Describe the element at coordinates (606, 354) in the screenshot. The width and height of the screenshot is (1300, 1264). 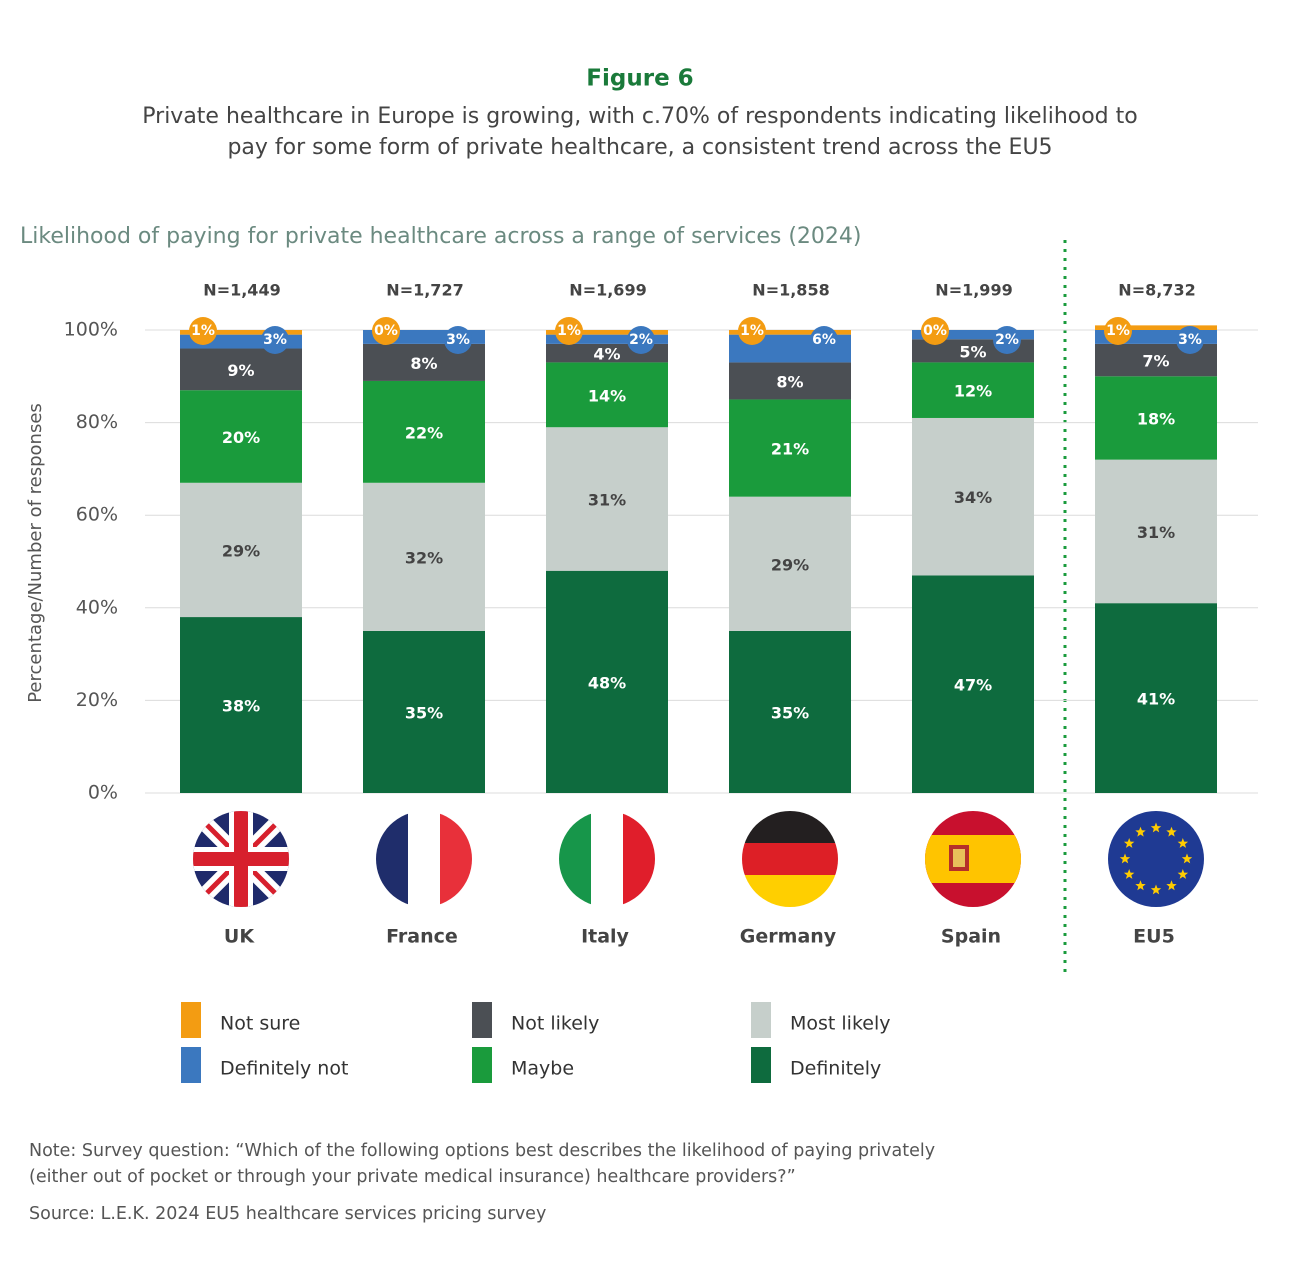
I see `value-label: 4%` at that location.